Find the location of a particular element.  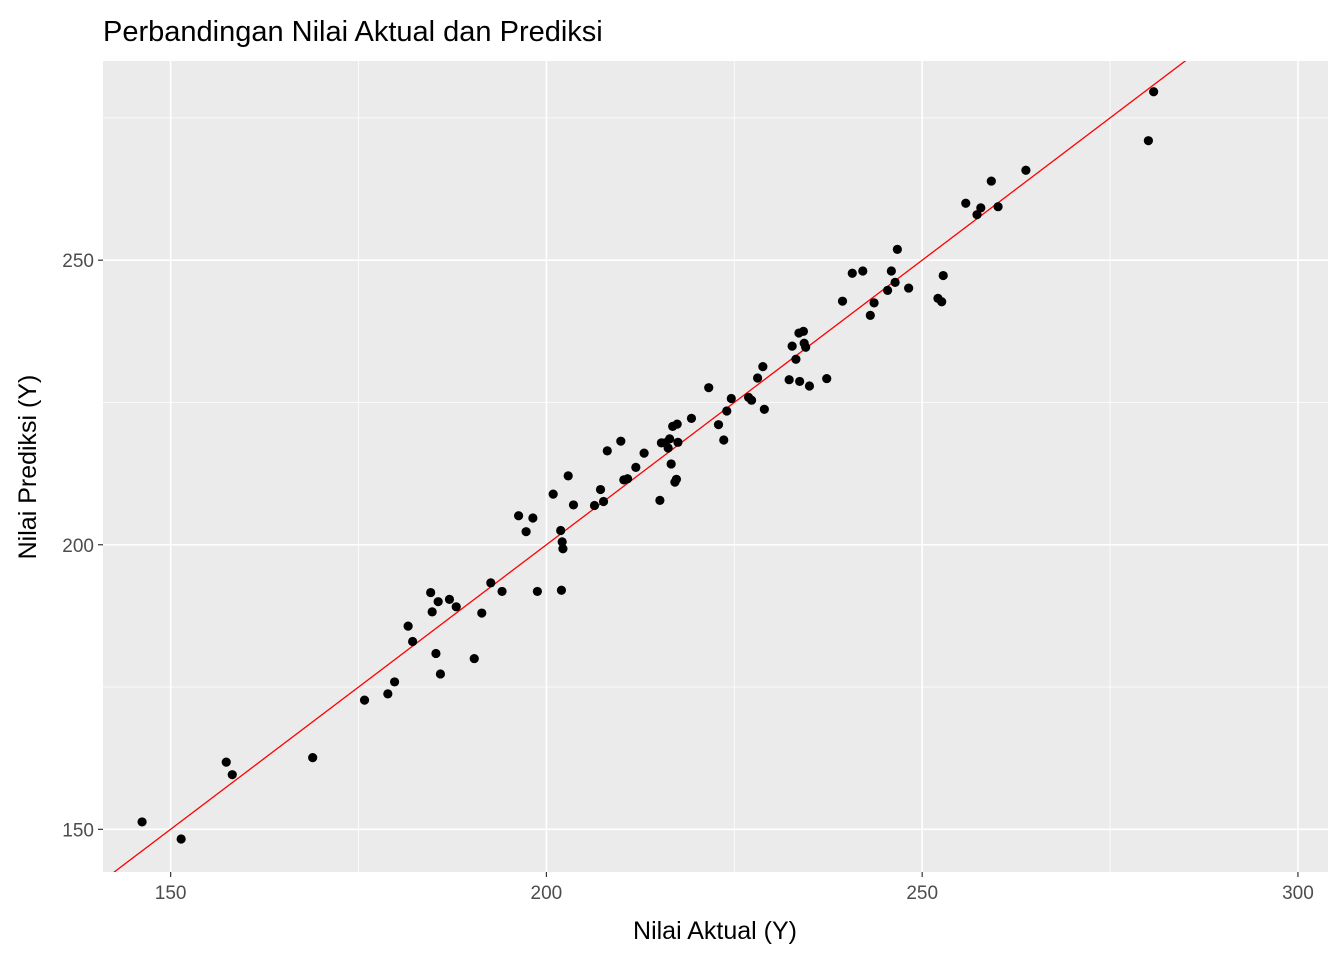

y-tick-label: 200 is located at coordinates (78, 546).